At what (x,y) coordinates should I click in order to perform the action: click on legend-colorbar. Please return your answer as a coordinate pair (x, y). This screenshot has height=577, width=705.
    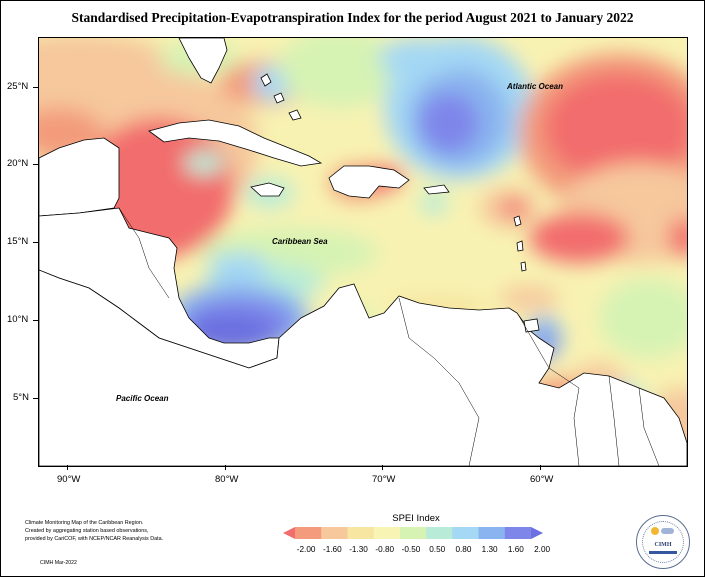
    Looking at the image, I should click on (413, 533).